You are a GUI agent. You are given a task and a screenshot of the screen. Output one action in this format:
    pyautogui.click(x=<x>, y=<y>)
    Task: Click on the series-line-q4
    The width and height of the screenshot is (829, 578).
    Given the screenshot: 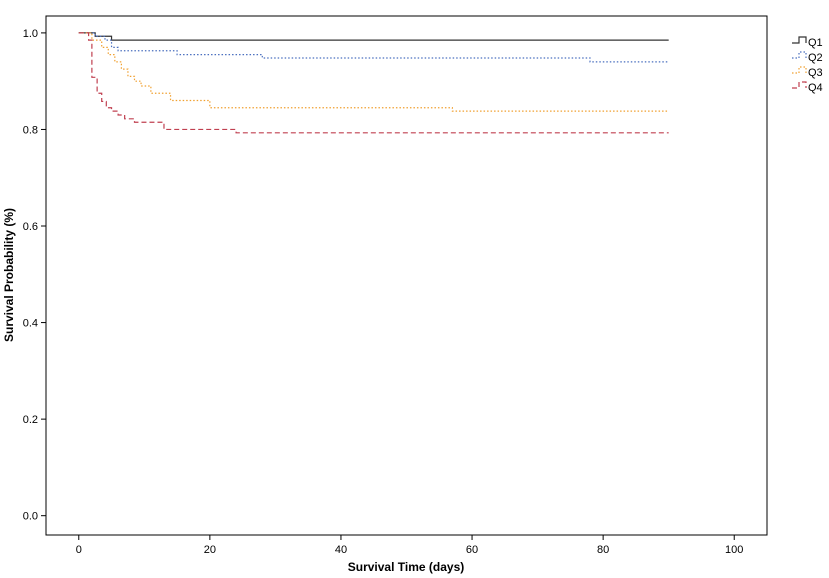 What is the action you would take?
    pyautogui.click(x=373, y=83)
    